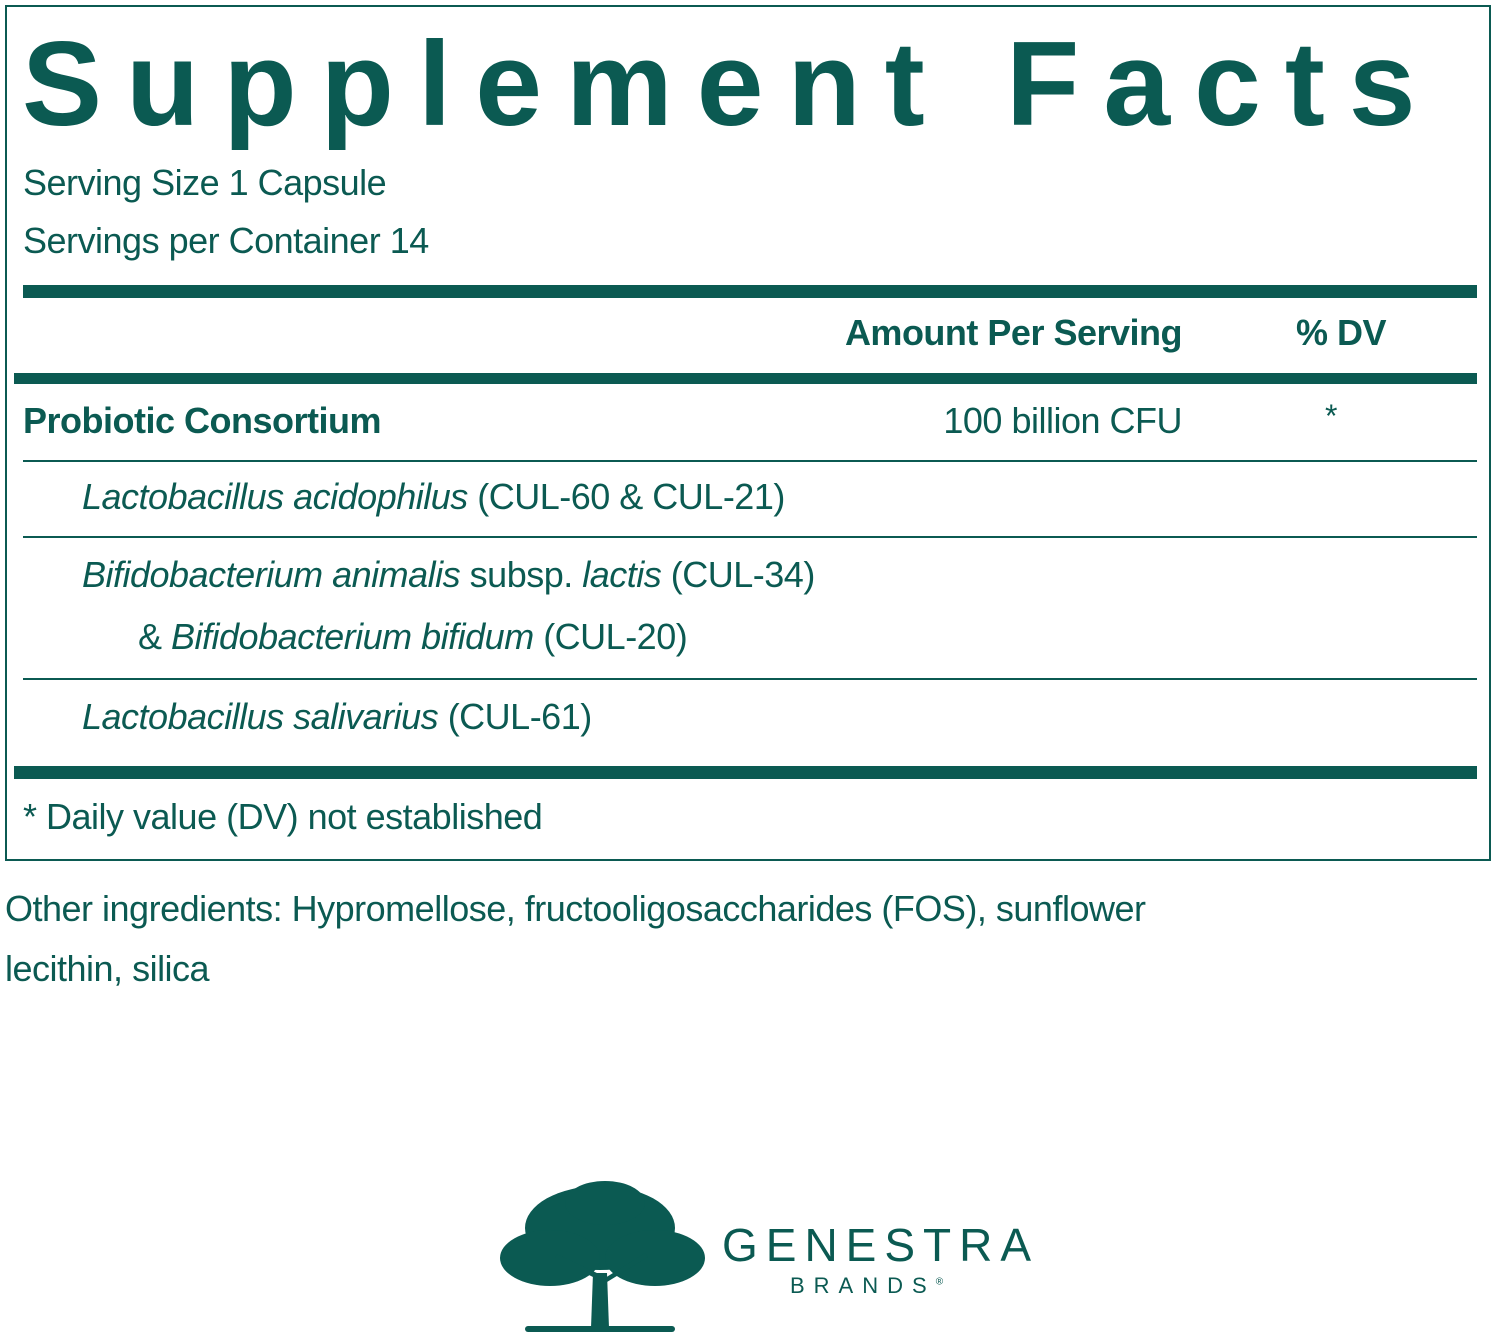 This screenshot has width=1500, height=1343. I want to click on strain-species: Bifidobacterium bifidum, so click(352, 636).